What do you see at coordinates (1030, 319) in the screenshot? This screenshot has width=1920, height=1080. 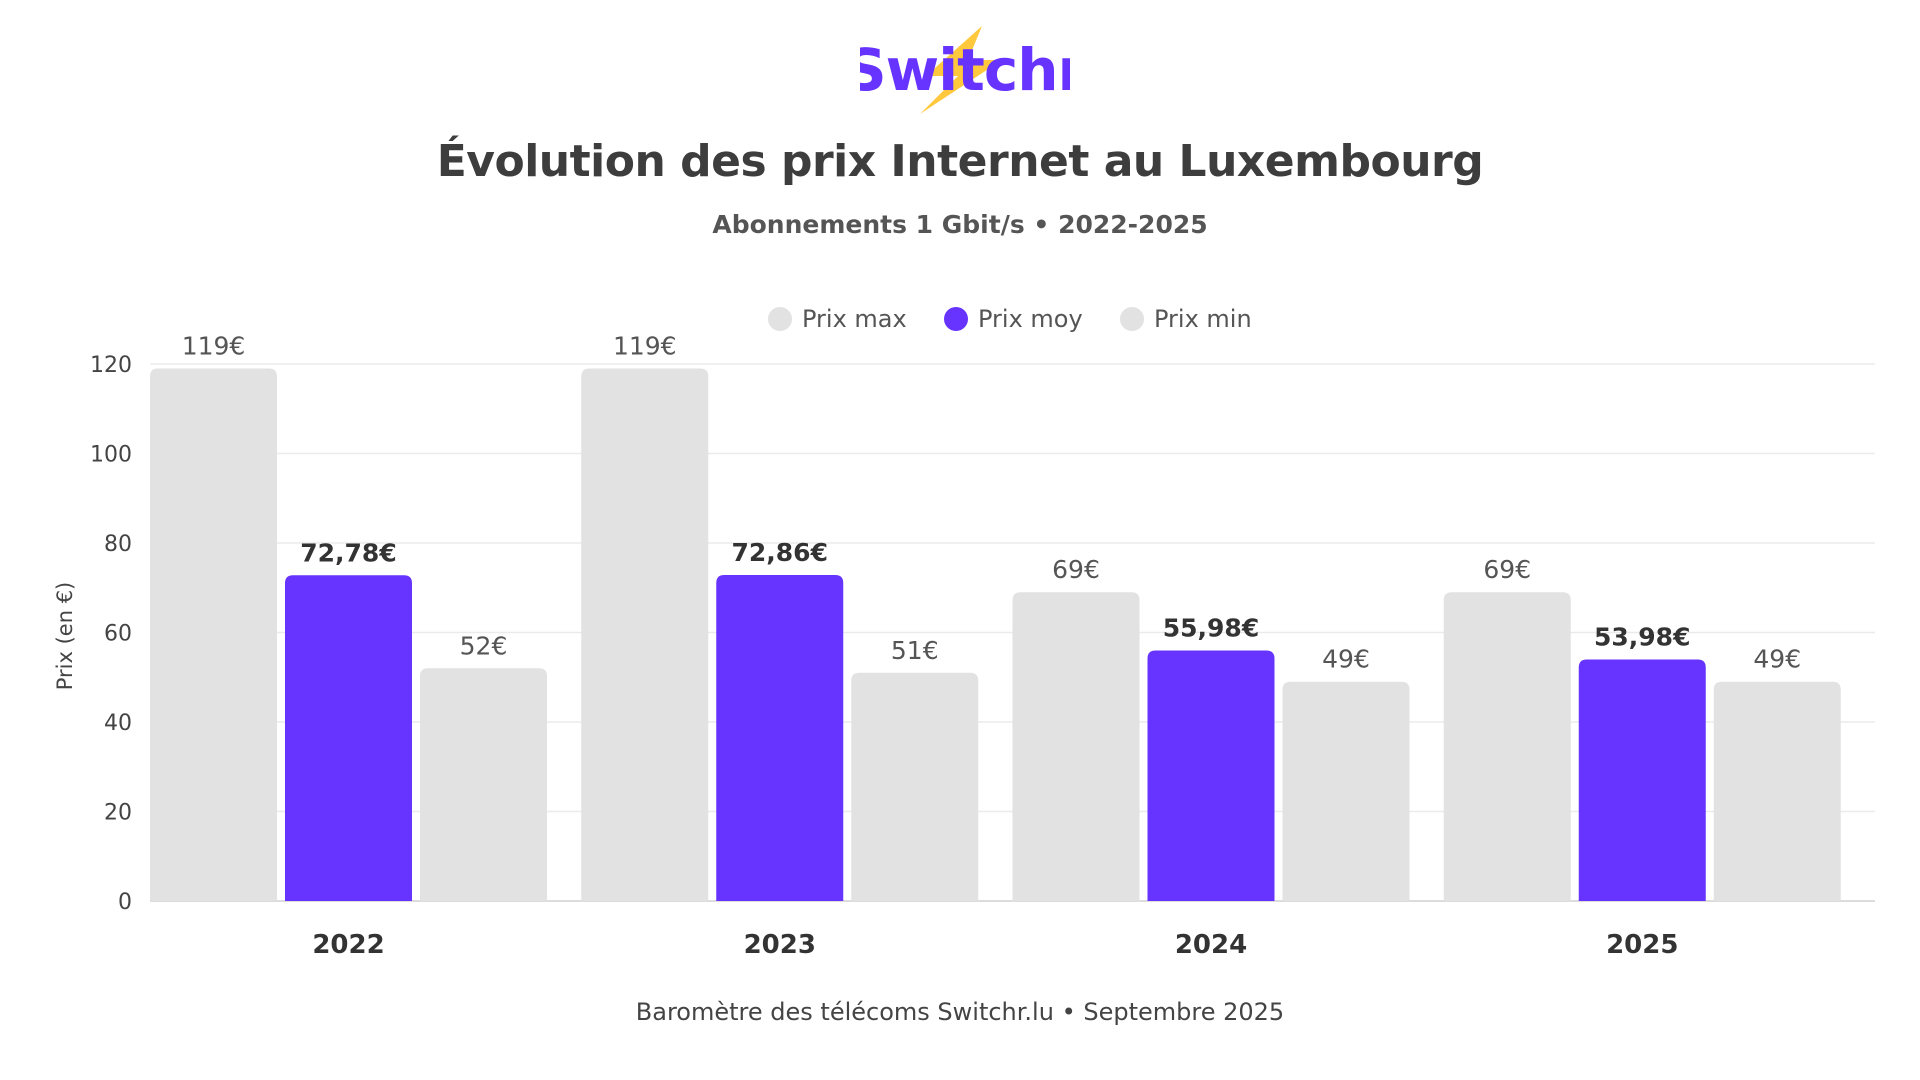 I see `legend-label: Prix moy` at bounding box center [1030, 319].